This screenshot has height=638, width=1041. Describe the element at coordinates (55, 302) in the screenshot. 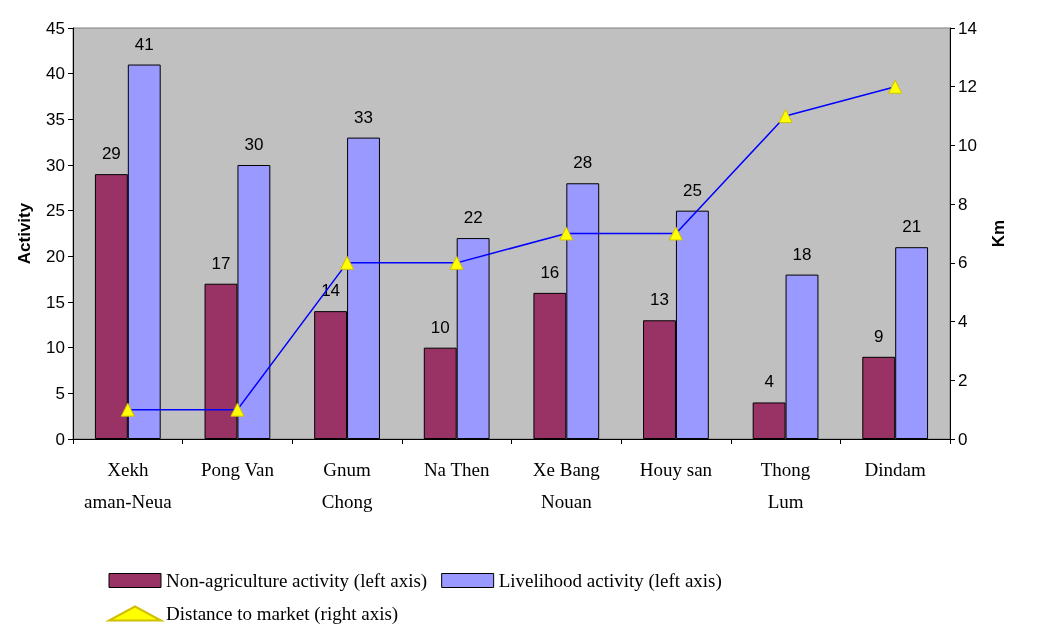

I see `y-tick-label: 15` at that location.